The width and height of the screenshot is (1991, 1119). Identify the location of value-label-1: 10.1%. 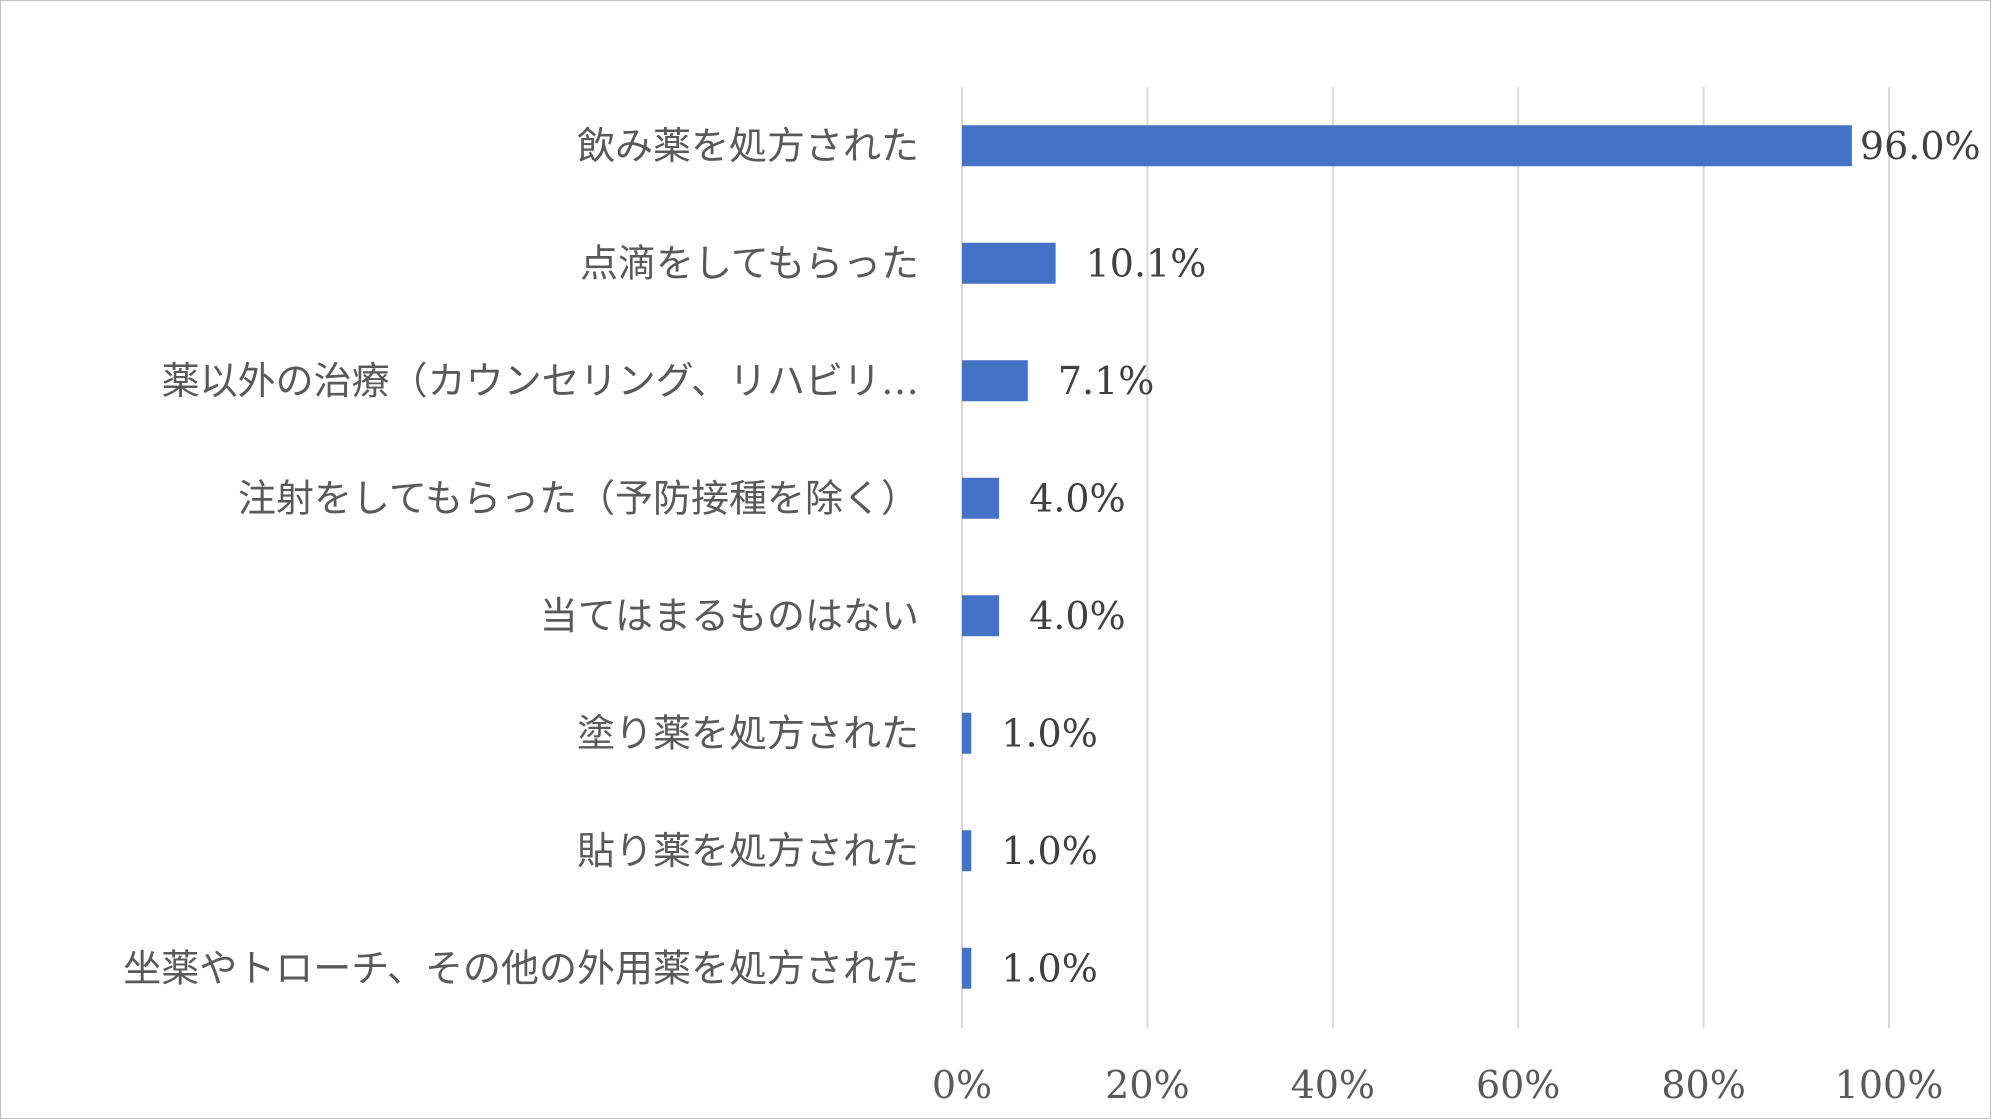
(1146, 263).